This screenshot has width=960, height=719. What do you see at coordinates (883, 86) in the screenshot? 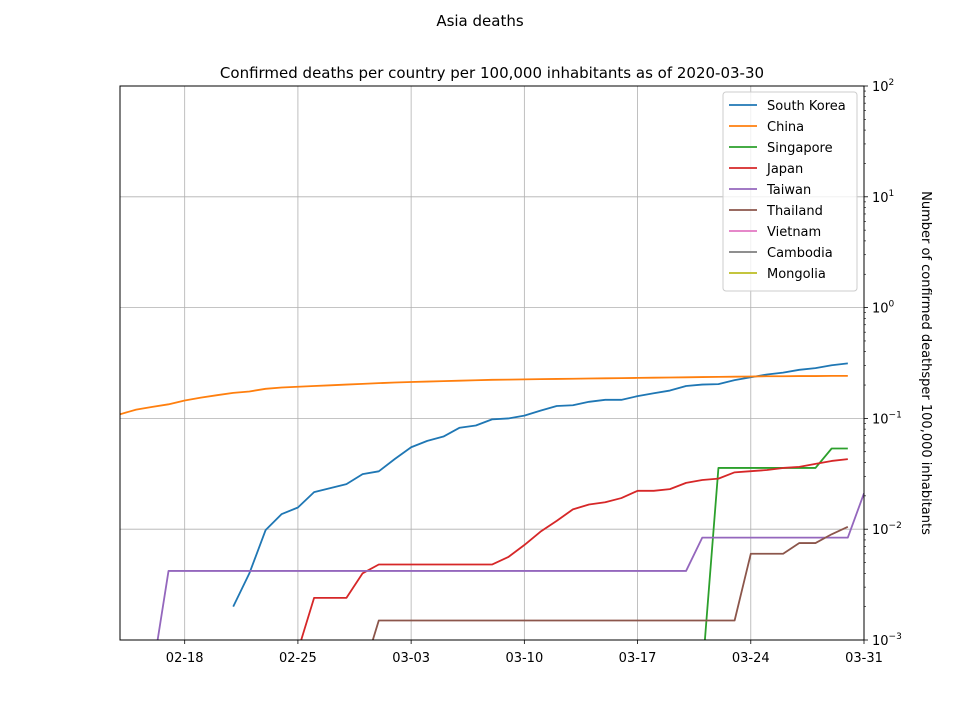
I see `y-tick-label: 10²` at bounding box center [883, 86].